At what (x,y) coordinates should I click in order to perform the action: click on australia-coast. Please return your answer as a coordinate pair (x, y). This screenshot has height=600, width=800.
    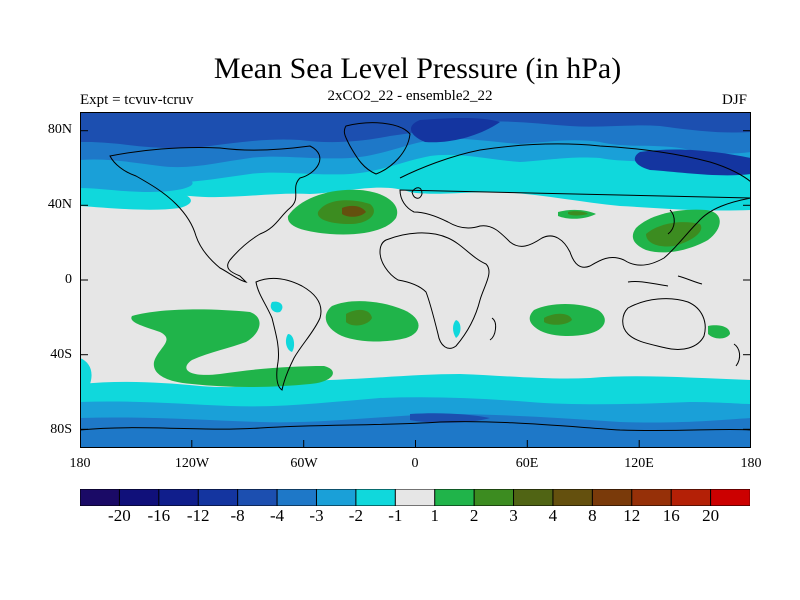
    Looking at the image, I should click on (664, 324).